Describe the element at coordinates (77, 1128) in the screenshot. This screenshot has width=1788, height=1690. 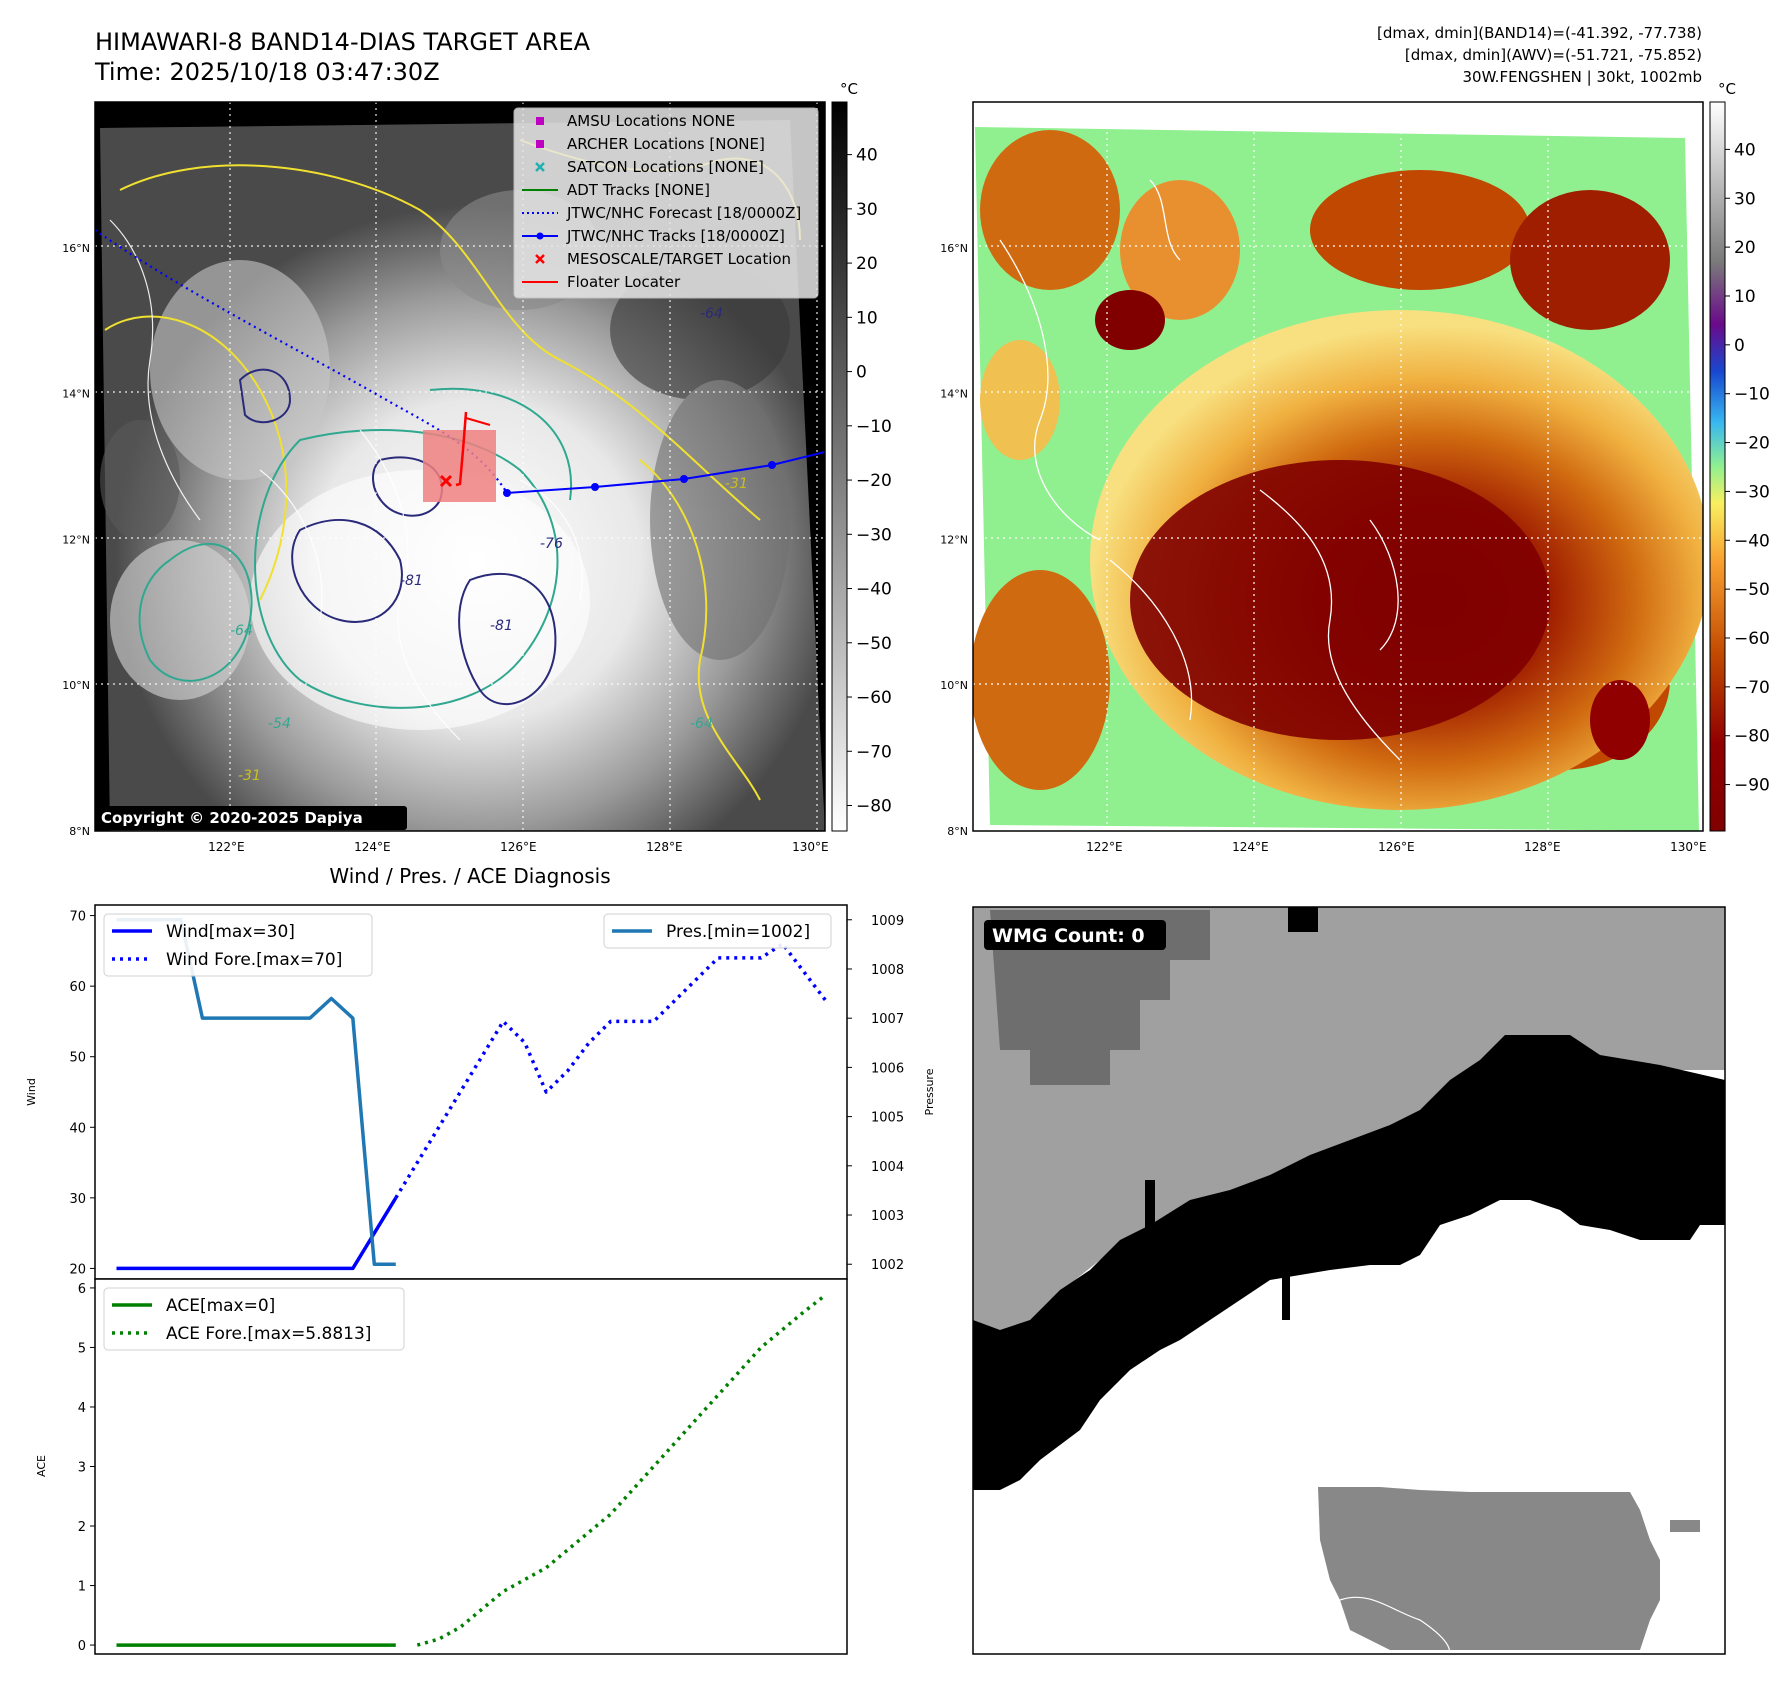
I see `wind-y-tick-label: 40` at that location.